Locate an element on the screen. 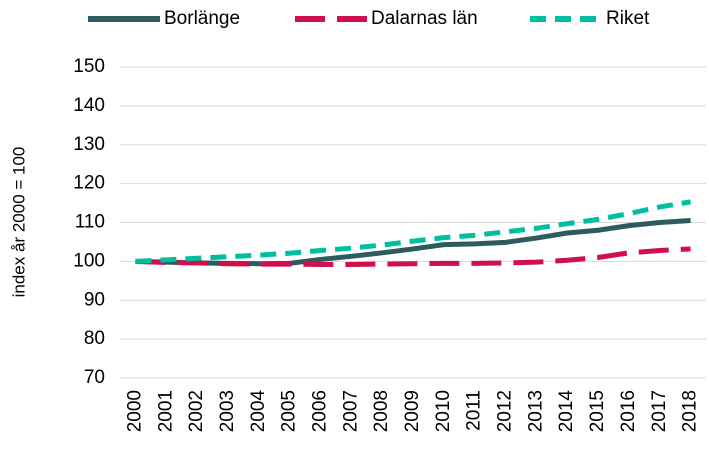 This screenshot has height=450, width=709. y-tick-label: 70 is located at coordinates (94, 377).